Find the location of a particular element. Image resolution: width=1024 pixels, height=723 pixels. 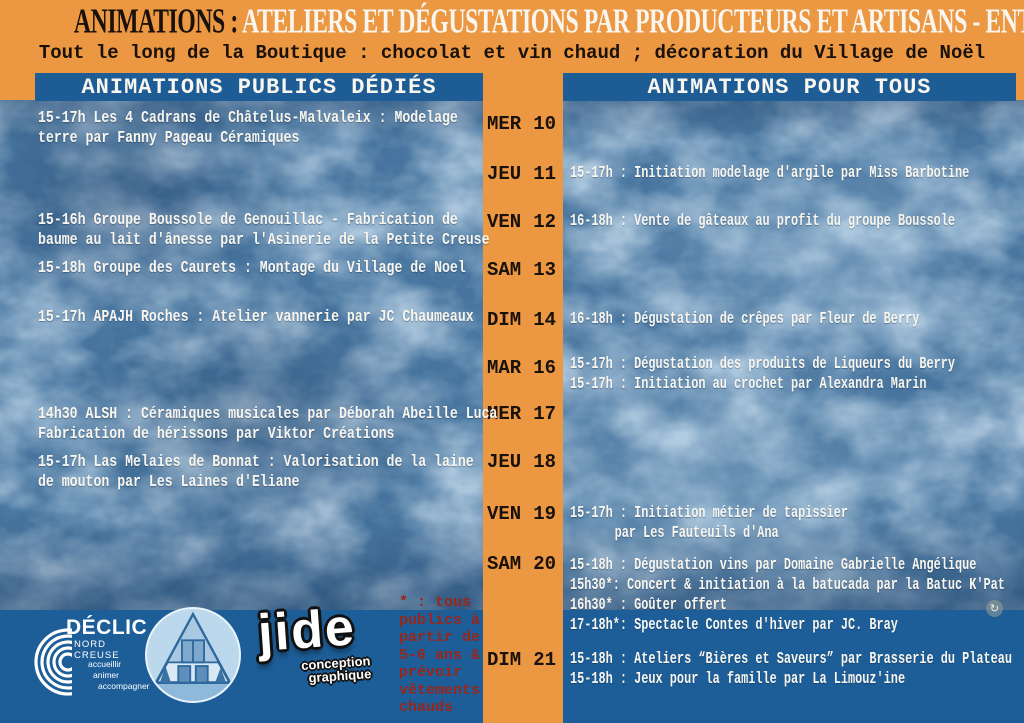

house-icon is located at coordinates (193, 656).